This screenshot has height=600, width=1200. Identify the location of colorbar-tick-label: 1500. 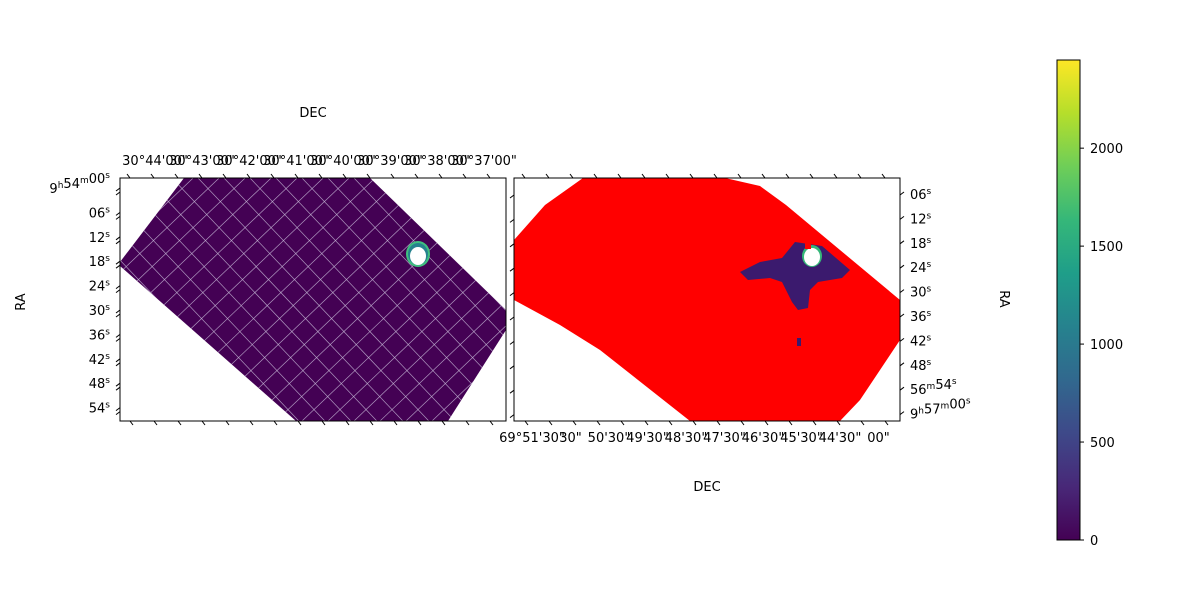
(1106, 247).